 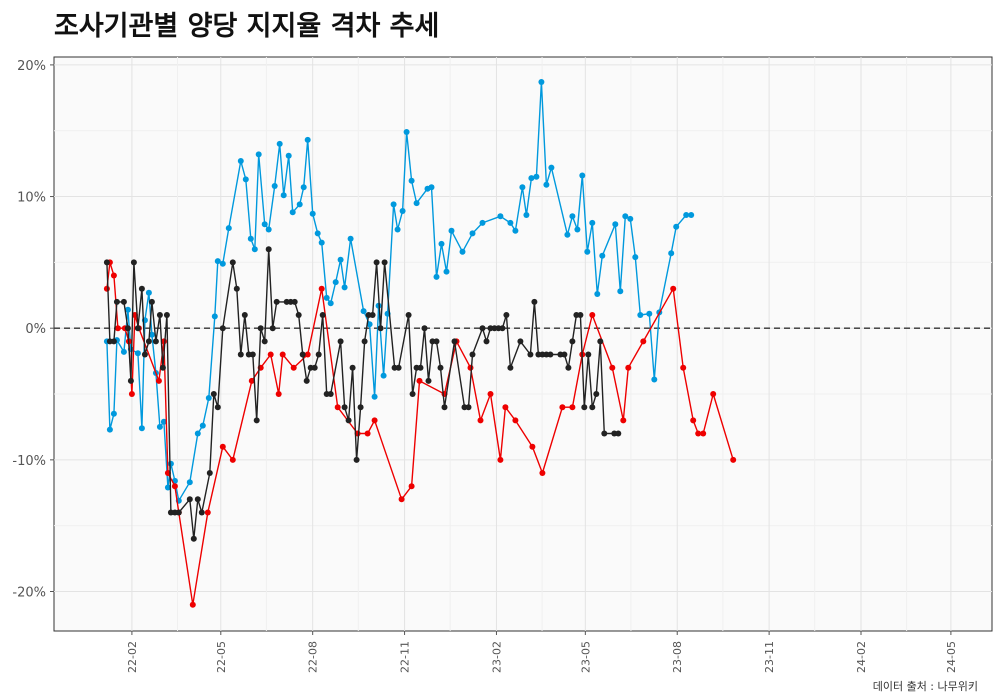 What do you see at coordinates (35, 329) in the screenshot?
I see `y-tick-label: 0%` at bounding box center [35, 329].